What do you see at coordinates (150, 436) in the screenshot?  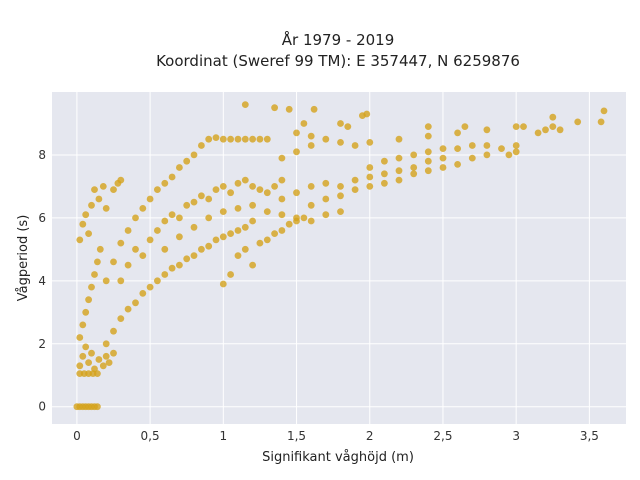 I see `x-tick-label: 0,5` at bounding box center [150, 436].